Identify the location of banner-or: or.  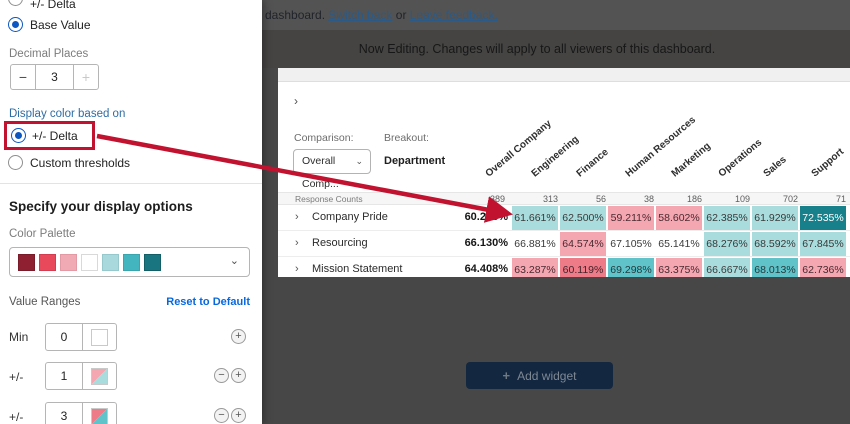
(401, 15).